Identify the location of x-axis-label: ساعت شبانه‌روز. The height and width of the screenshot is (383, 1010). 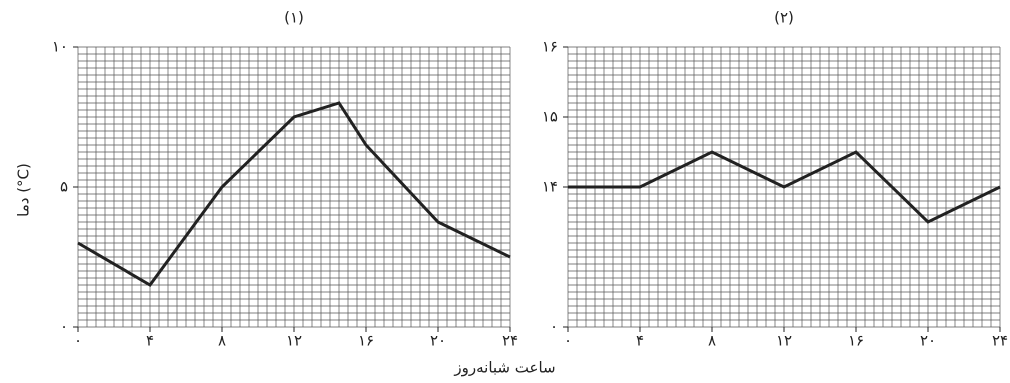
(504, 368).